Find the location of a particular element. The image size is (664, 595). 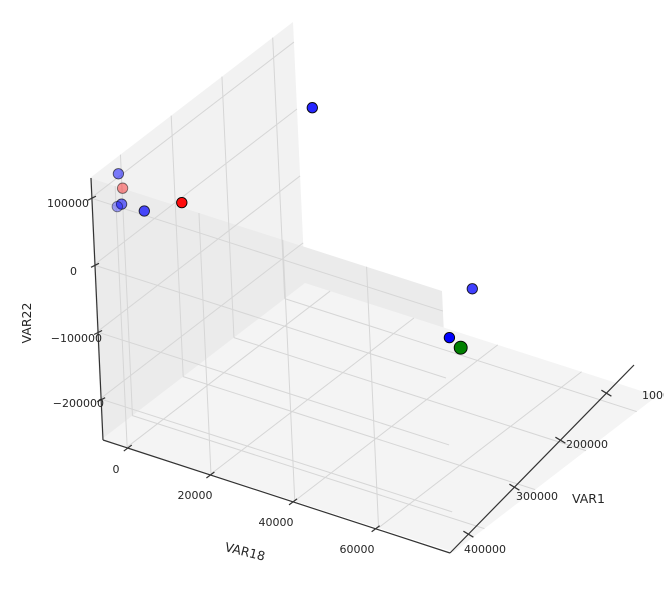

y-tick-label: 60000 is located at coordinates (357, 549).